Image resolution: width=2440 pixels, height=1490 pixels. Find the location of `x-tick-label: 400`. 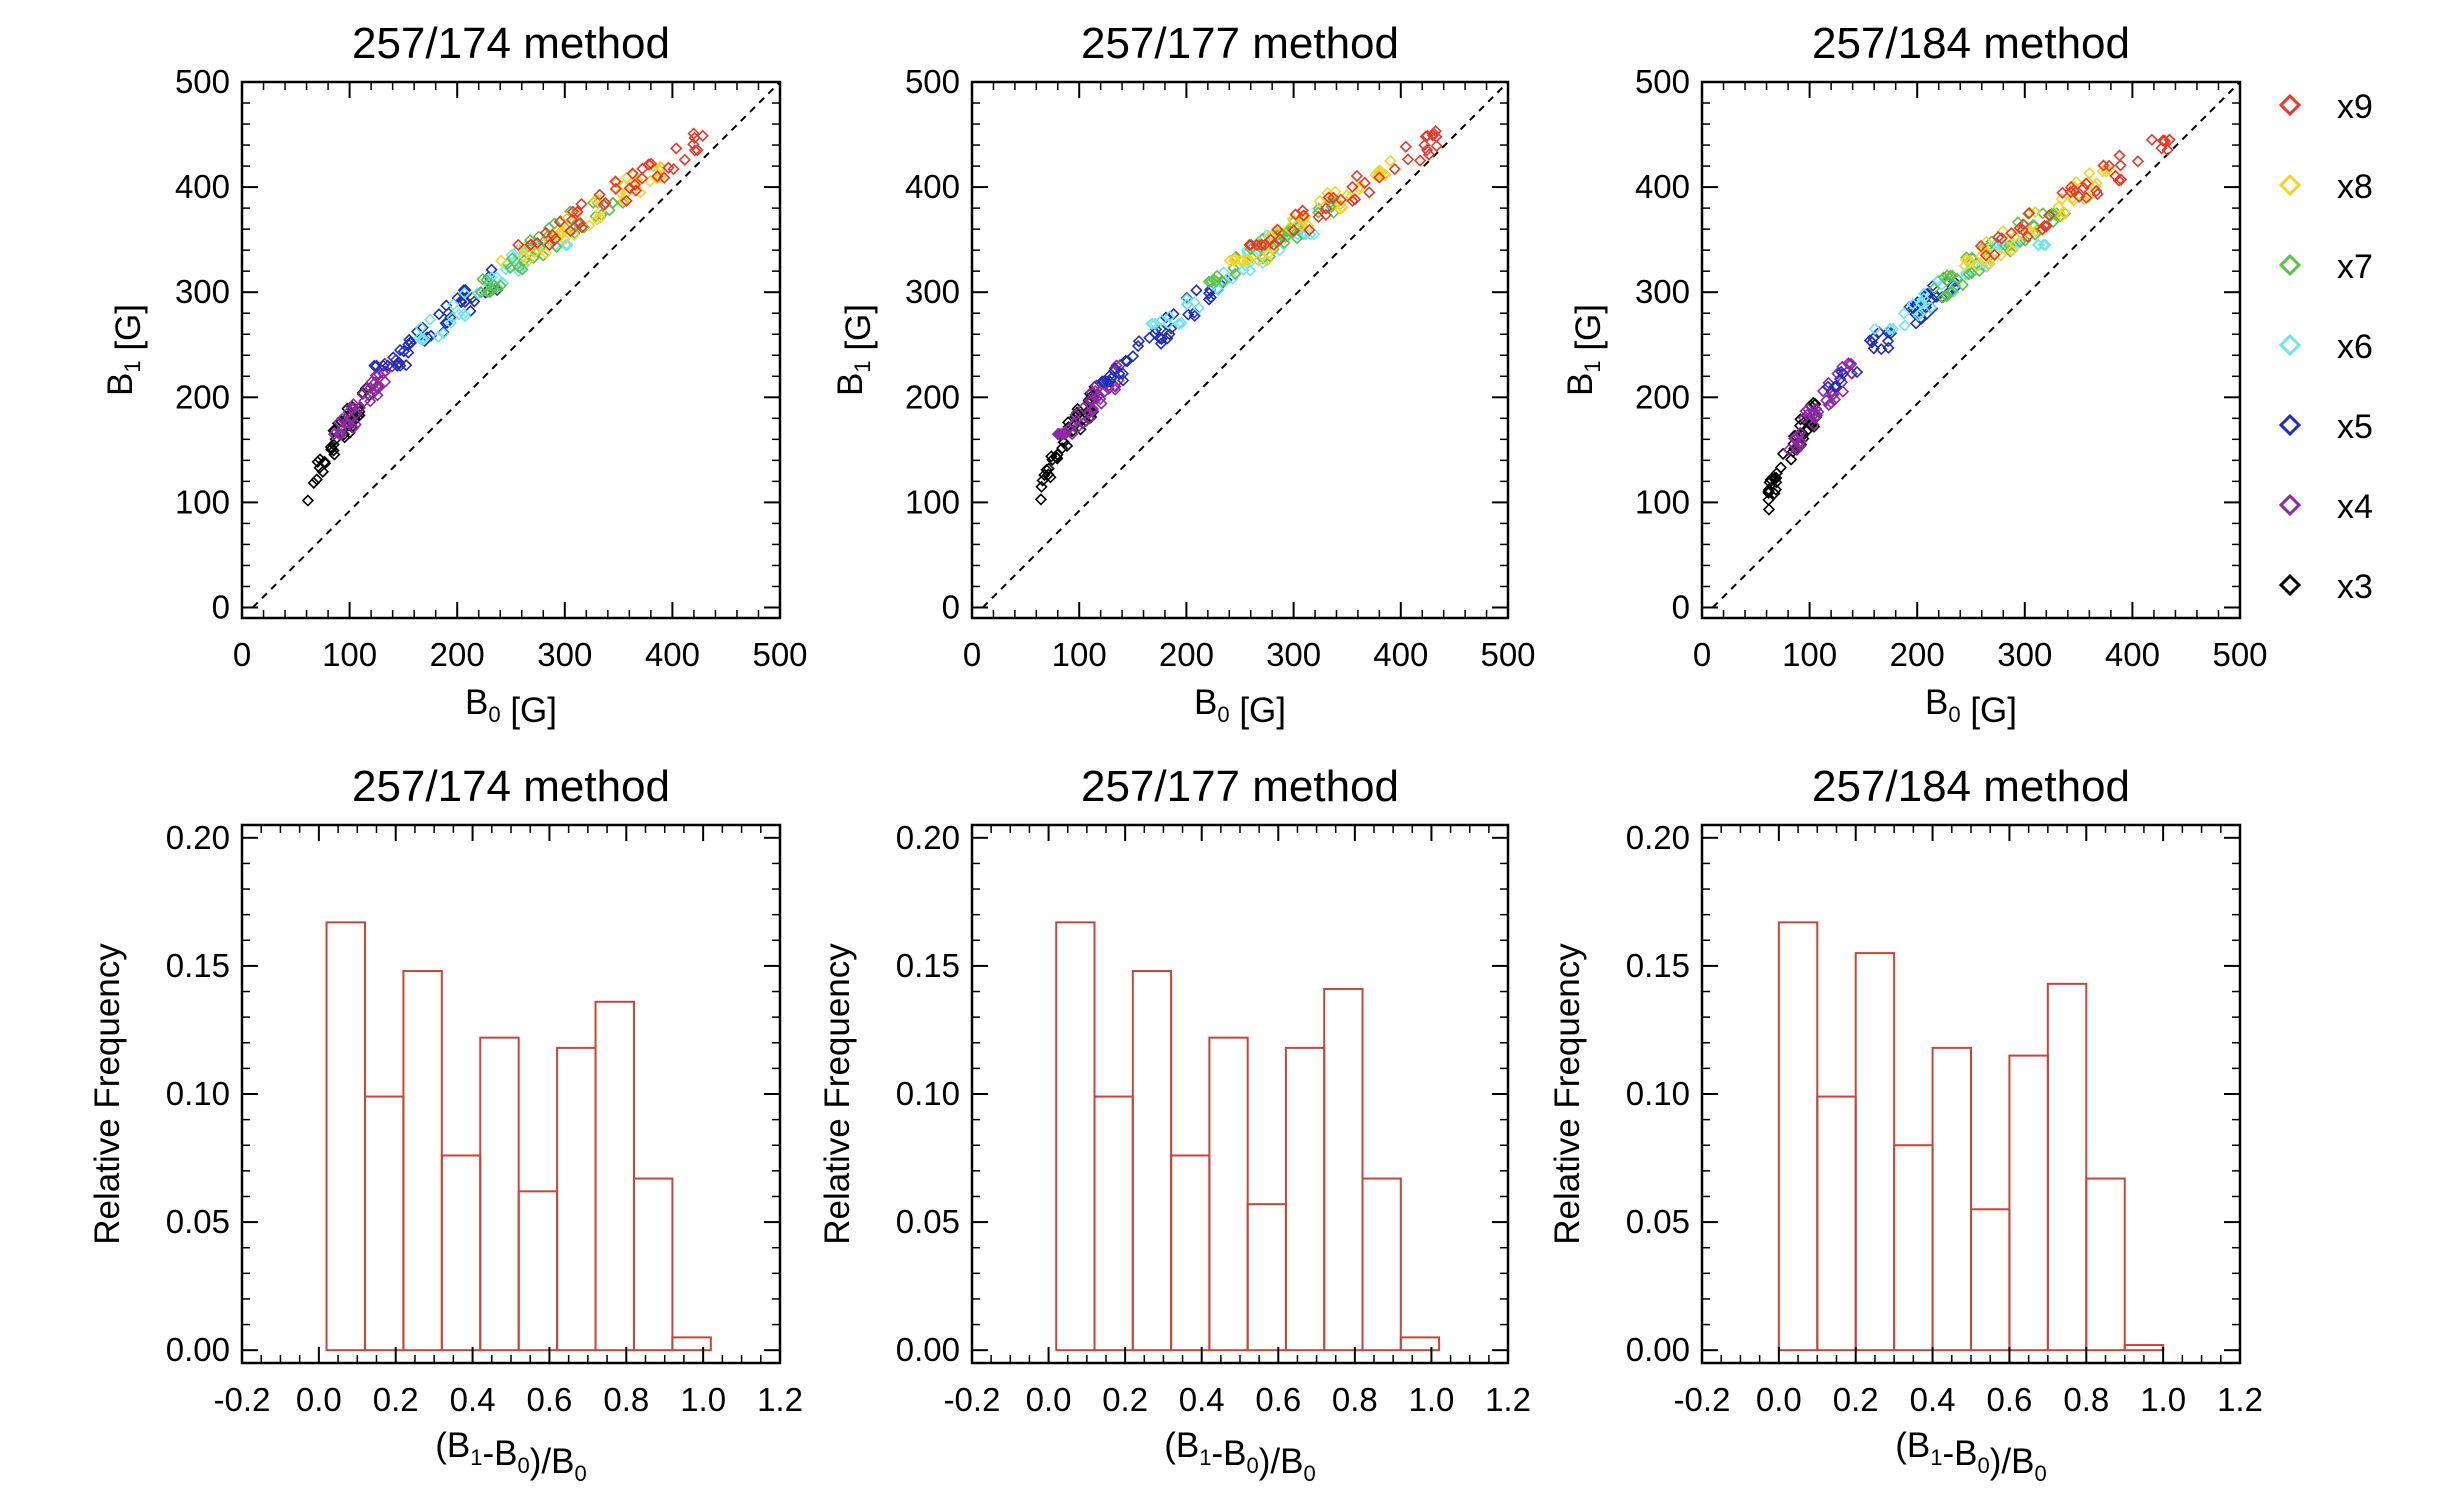

x-tick-label: 400 is located at coordinates (1400, 654).